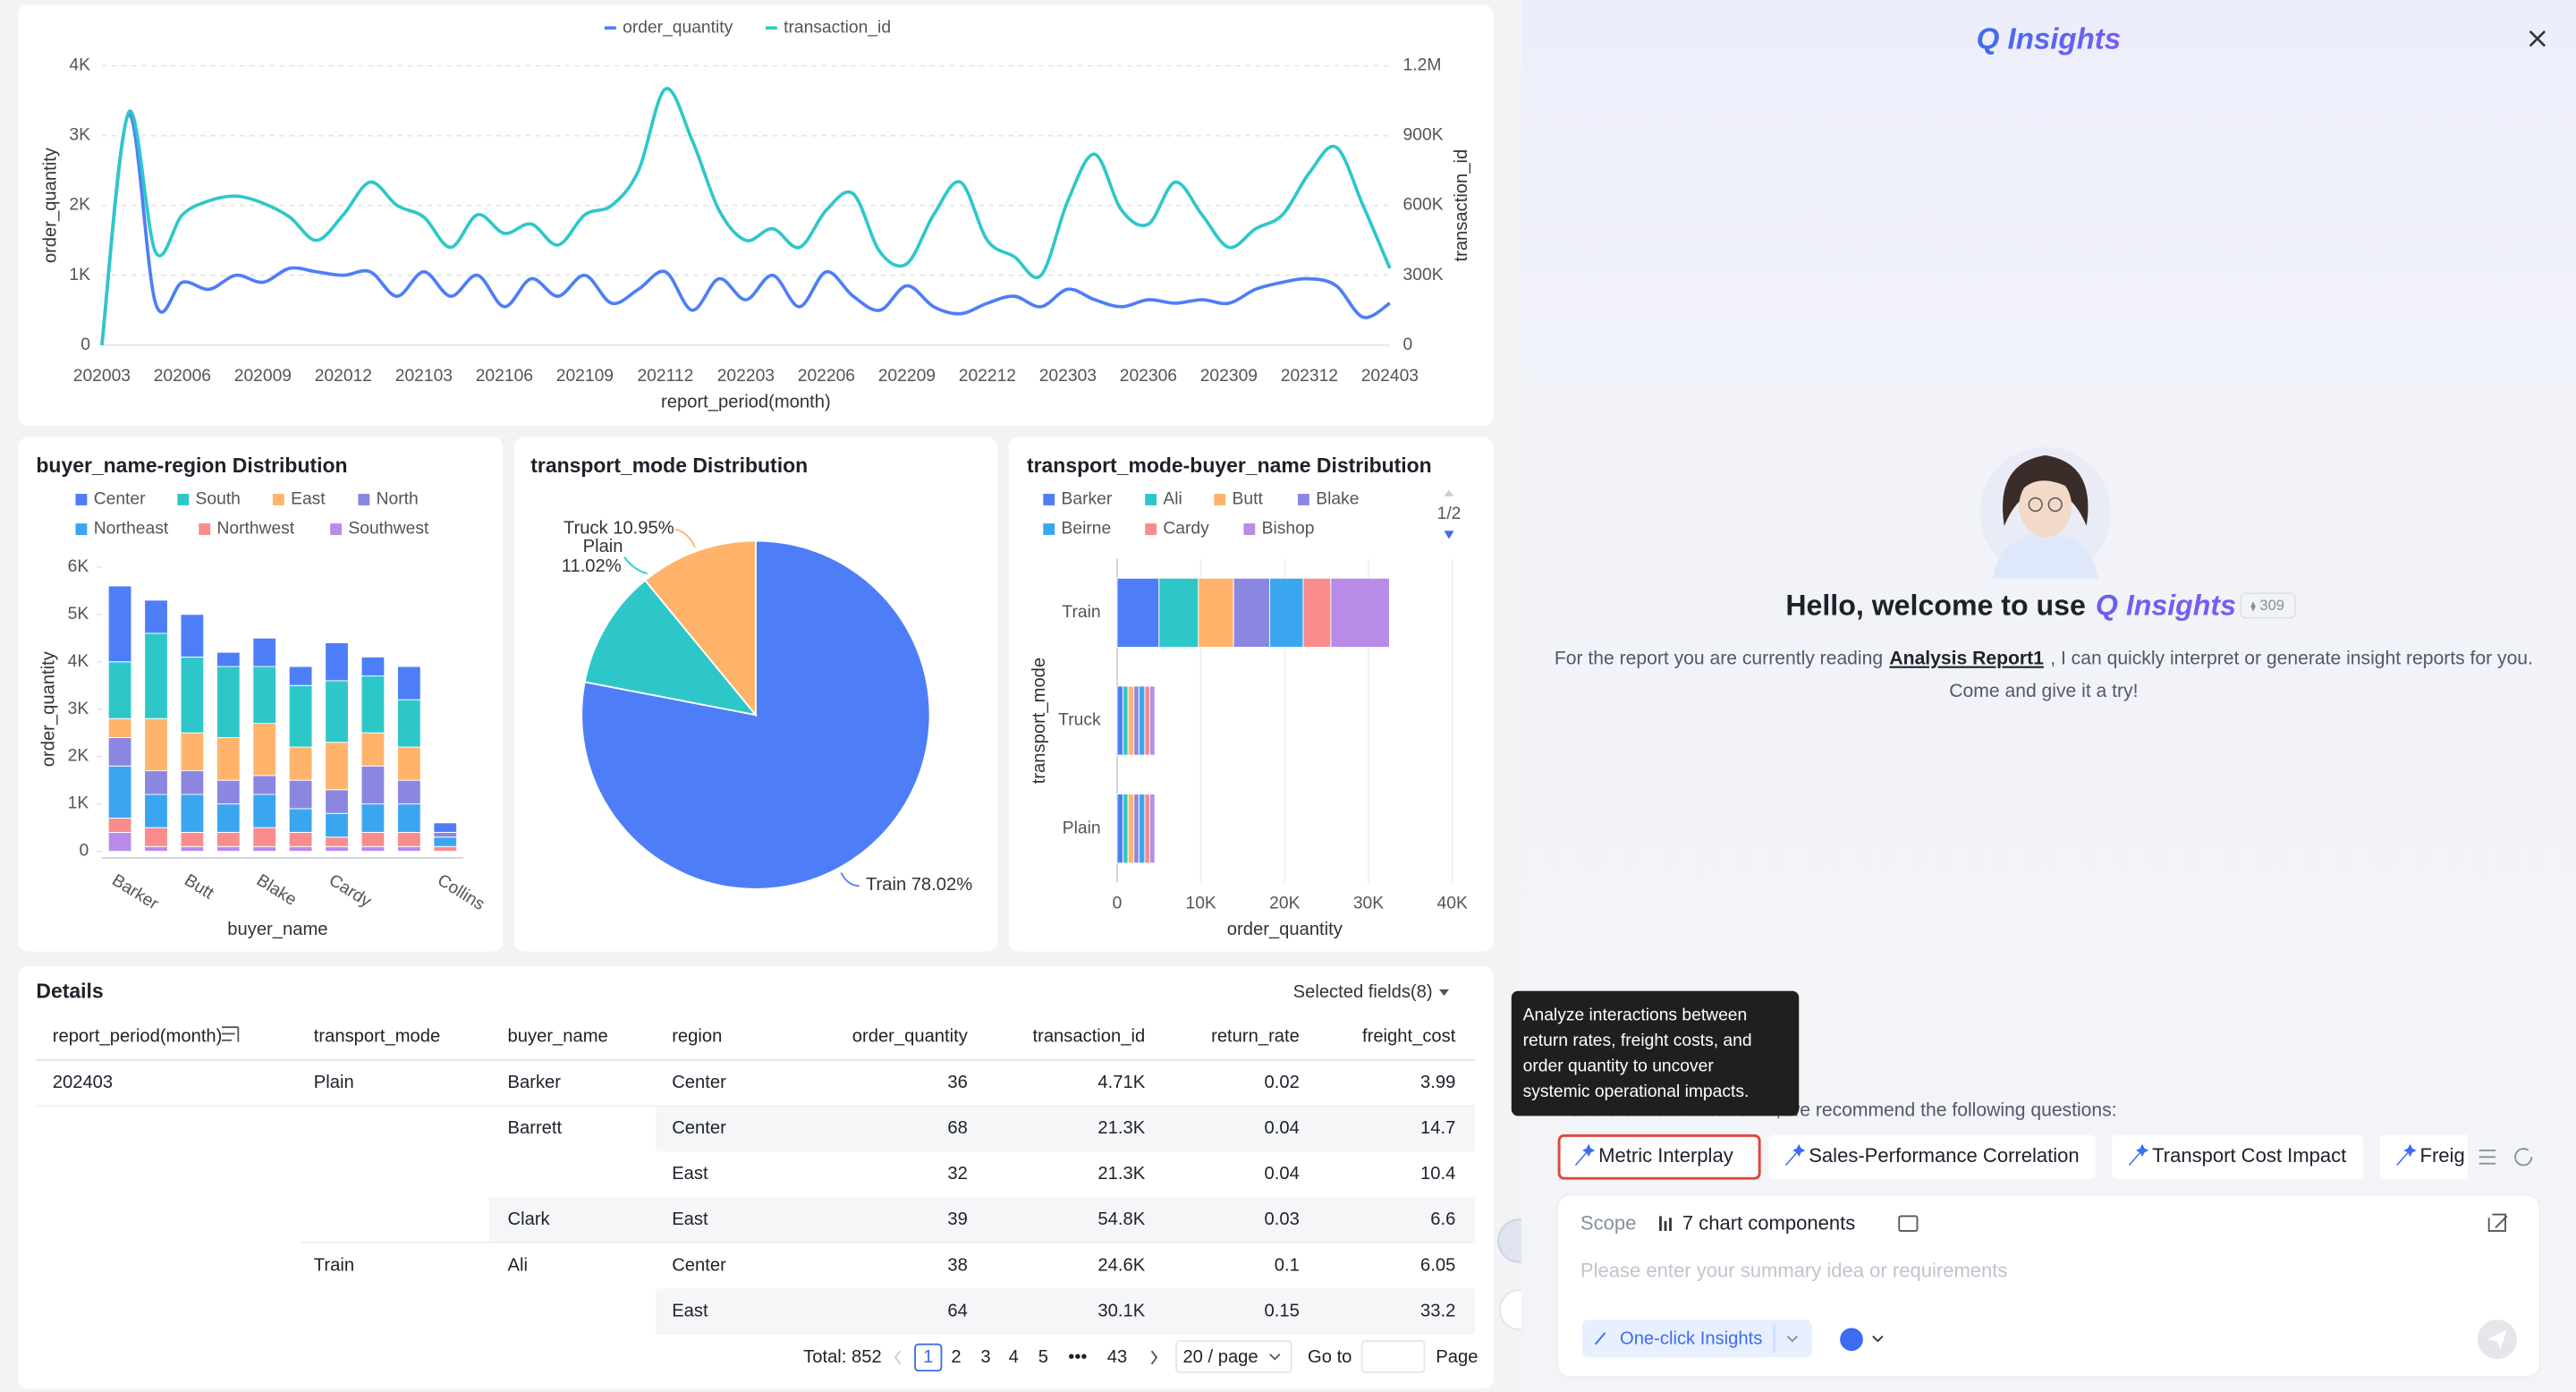 The image size is (2576, 1392). I want to click on question-chip-group: Metric Interplay, so click(1659, 1156).